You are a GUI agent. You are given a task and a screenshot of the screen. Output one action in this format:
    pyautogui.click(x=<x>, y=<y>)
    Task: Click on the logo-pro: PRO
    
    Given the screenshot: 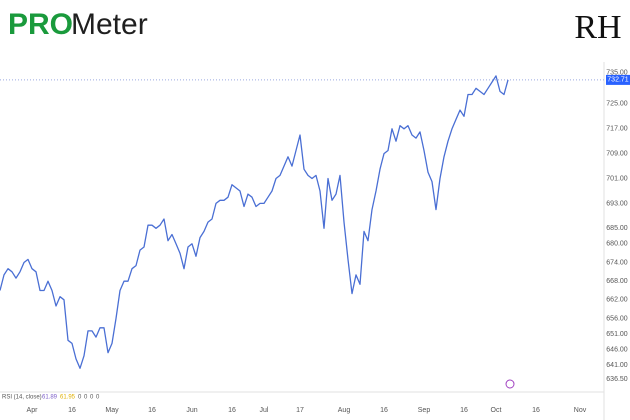 What is the action you would take?
    pyautogui.click(x=40, y=24)
    